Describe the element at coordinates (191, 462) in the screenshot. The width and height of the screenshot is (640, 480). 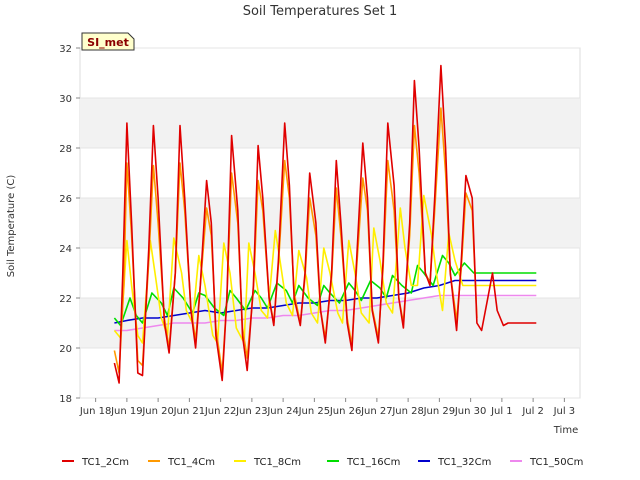
I see `legend-label: TC1_4Cm` at that location.